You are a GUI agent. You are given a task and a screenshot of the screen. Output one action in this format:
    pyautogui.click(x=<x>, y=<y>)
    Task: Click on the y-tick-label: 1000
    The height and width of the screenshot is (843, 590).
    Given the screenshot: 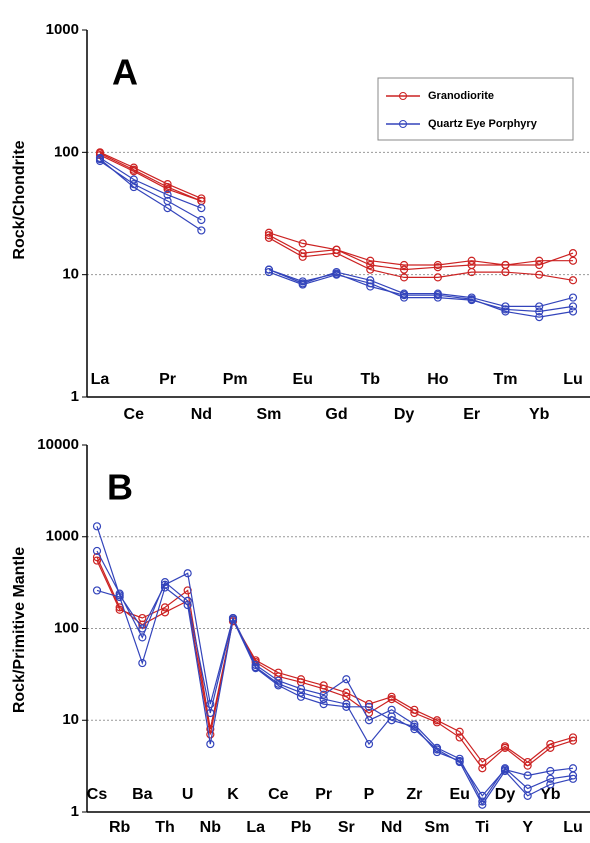 What is the action you would take?
    pyautogui.click(x=62, y=536)
    